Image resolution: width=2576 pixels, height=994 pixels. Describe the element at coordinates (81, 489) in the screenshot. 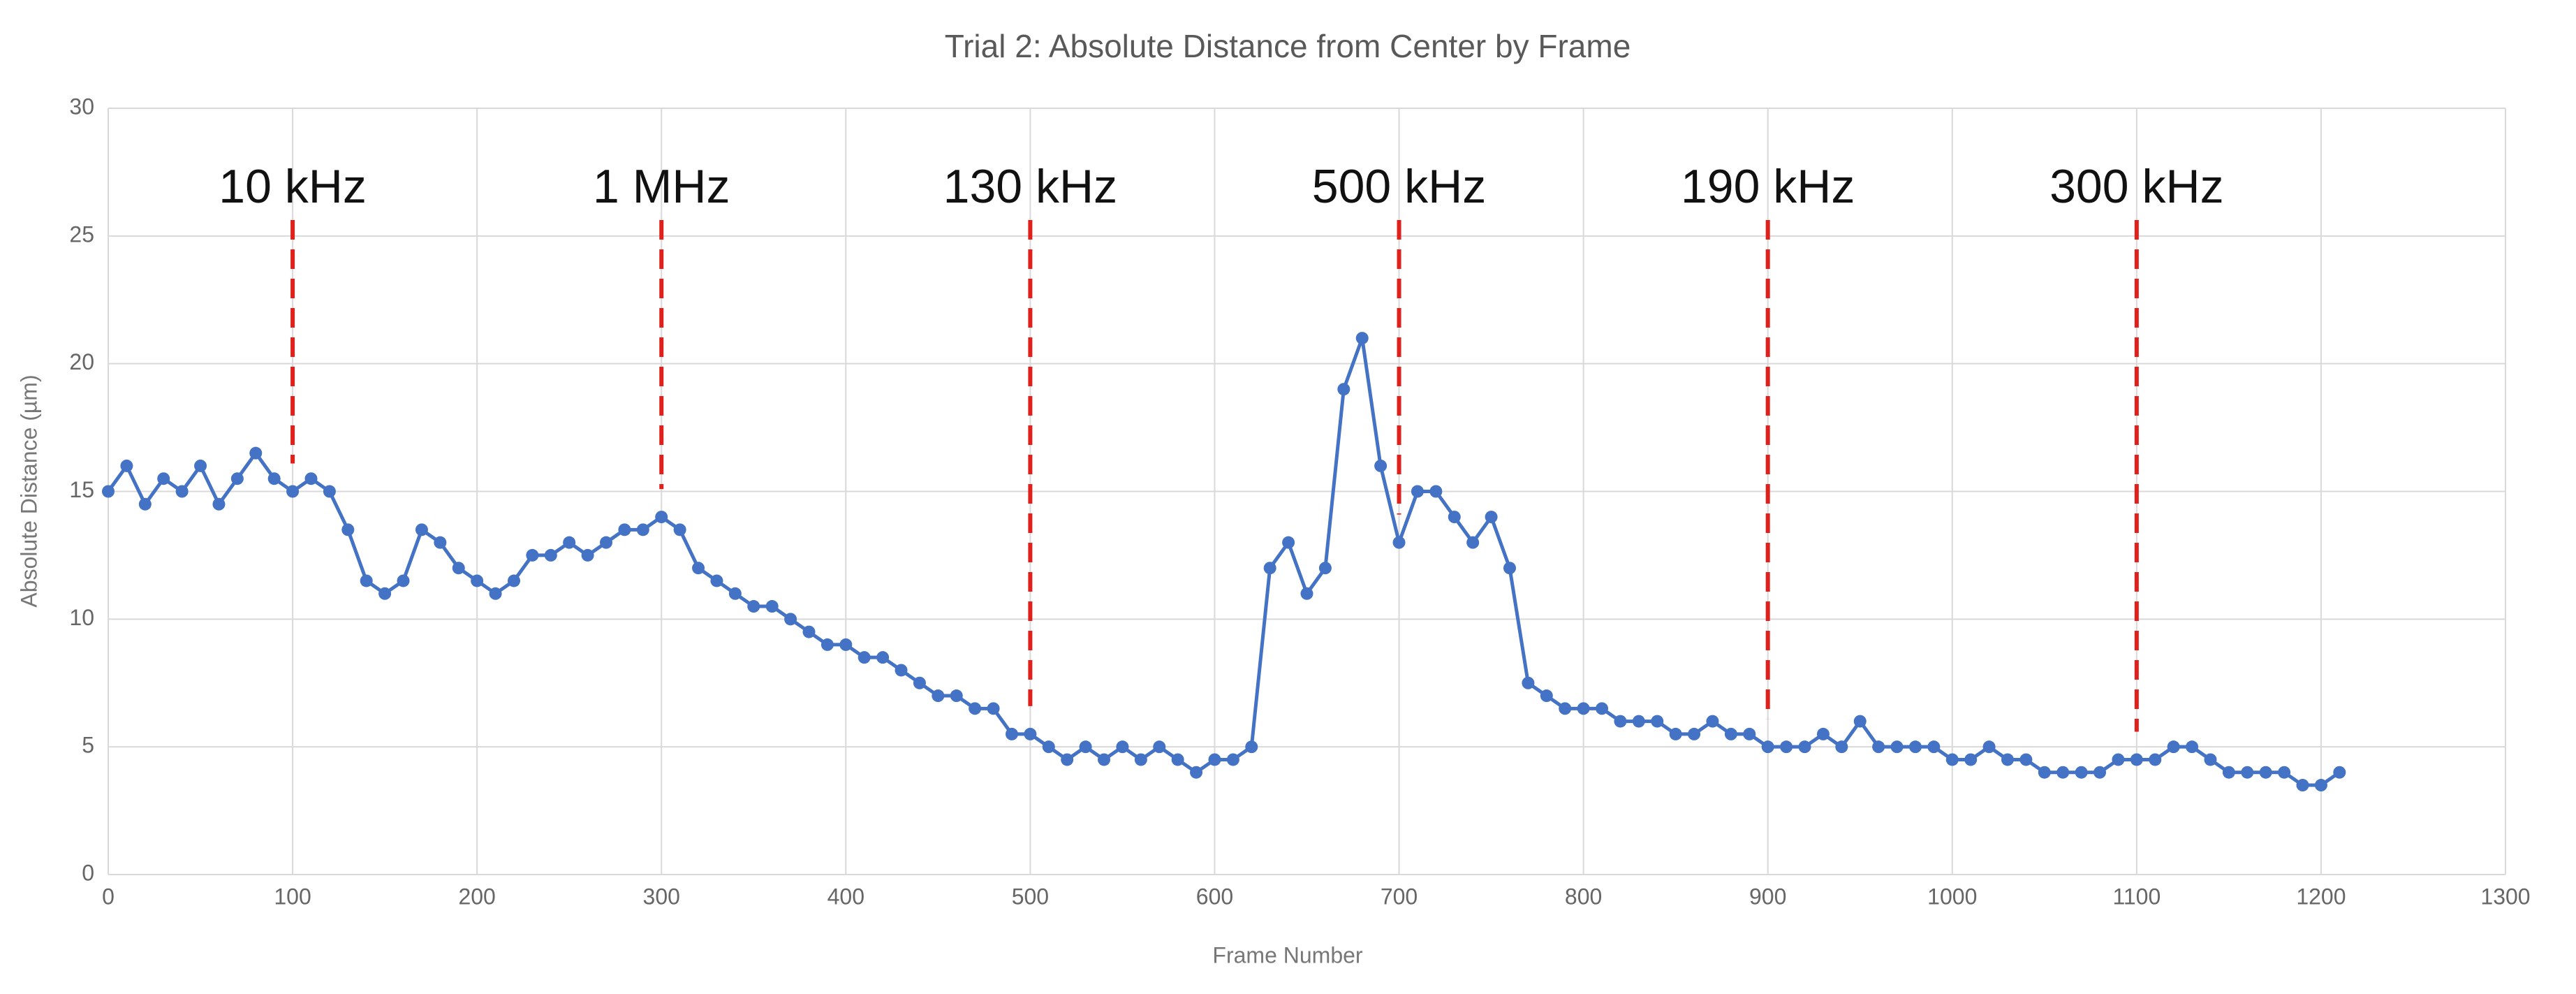

I see `y-tick-label: 15` at that location.